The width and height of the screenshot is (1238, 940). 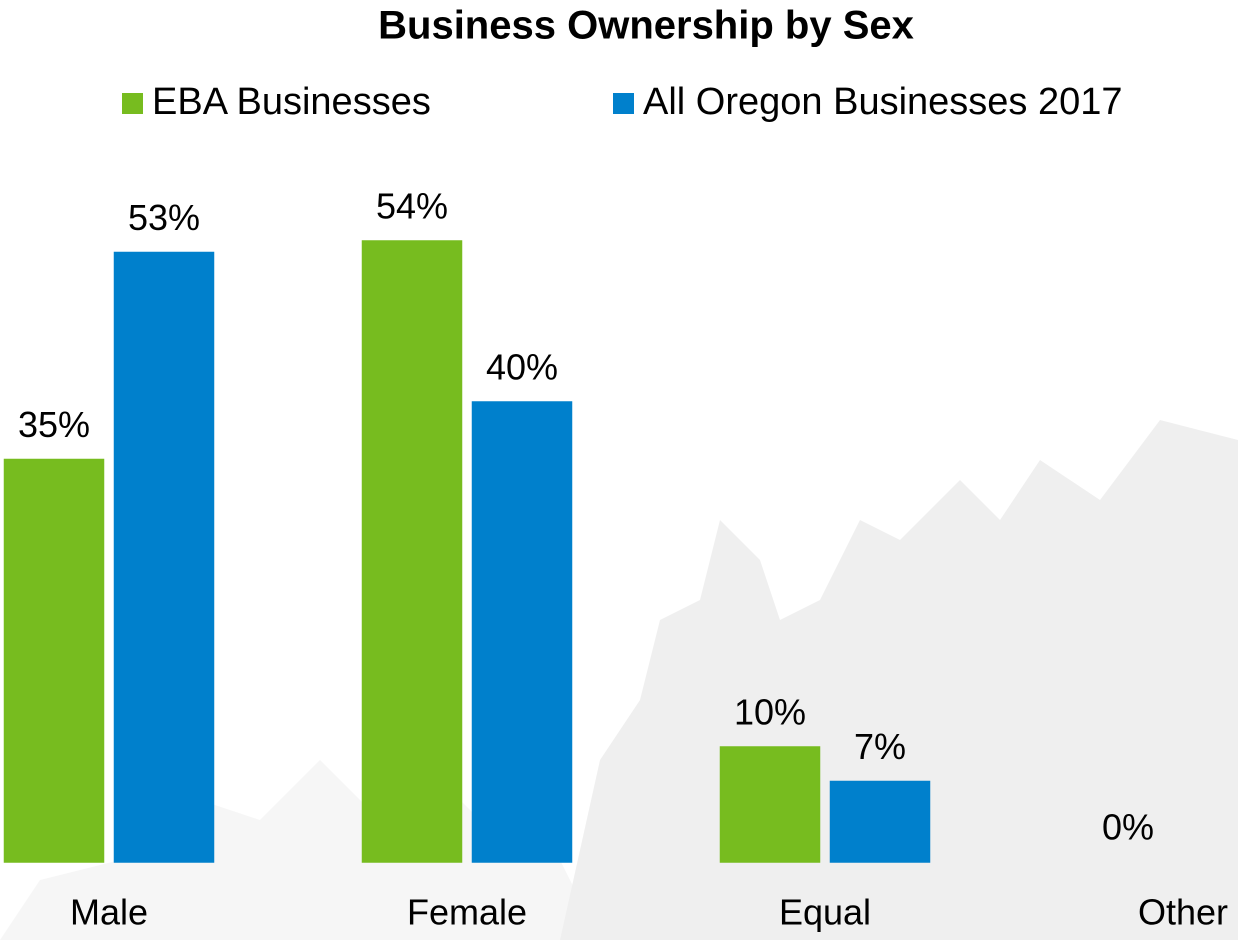 What do you see at coordinates (1128, 827) in the screenshot?
I see `data-label: 0%` at bounding box center [1128, 827].